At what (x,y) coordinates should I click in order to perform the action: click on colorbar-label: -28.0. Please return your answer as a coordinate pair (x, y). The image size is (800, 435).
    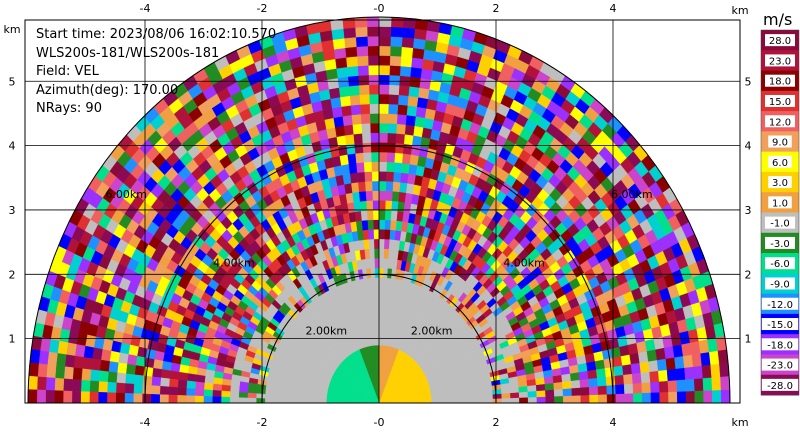
    Looking at the image, I should click on (780, 386).